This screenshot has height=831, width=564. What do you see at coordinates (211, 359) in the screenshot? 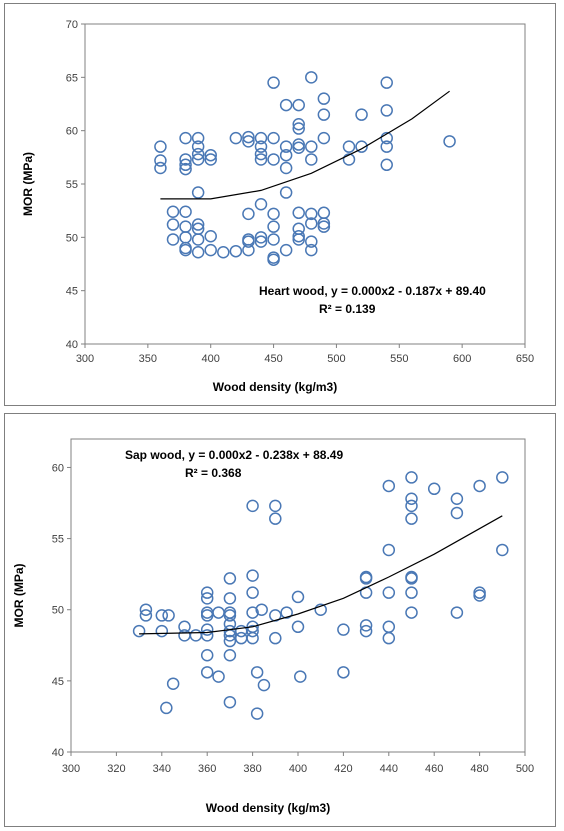
I see `heartwood-x-tick-label: 400` at bounding box center [211, 359].